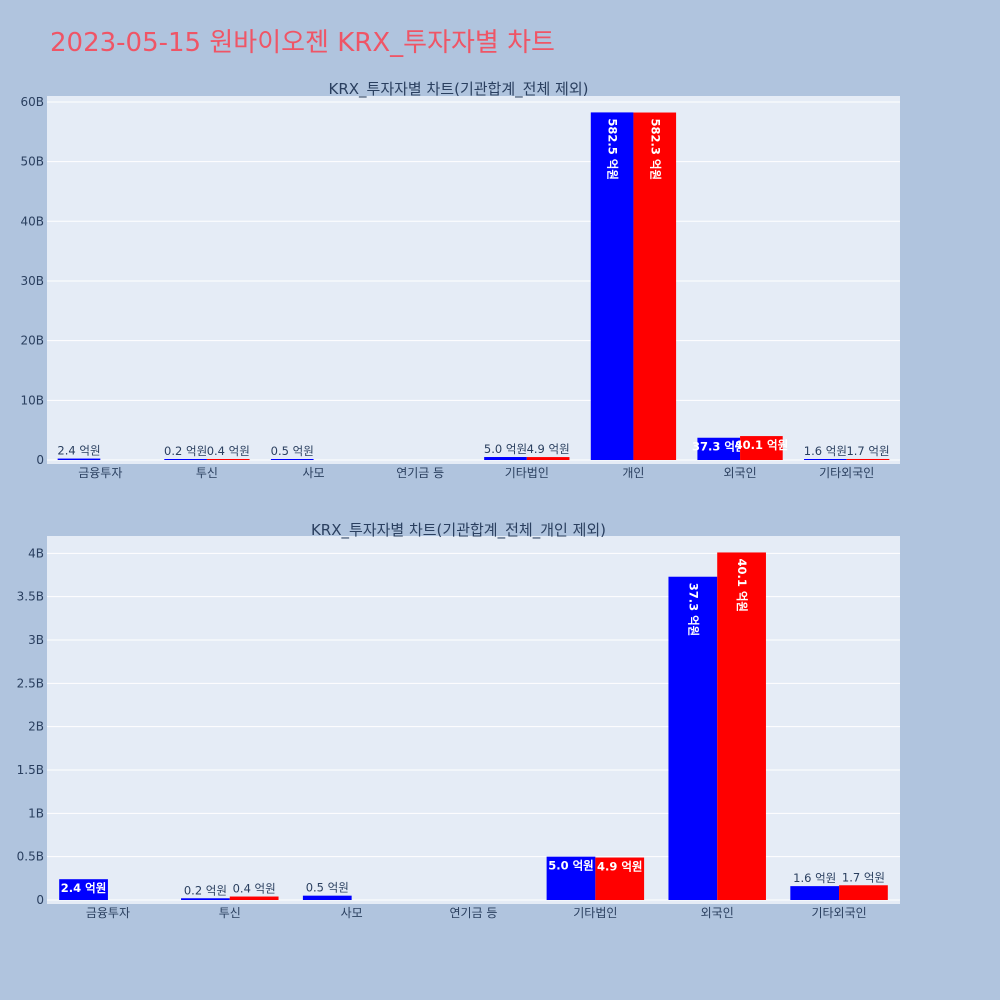 The image size is (1000, 1000). What do you see at coordinates (633, 473) in the screenshot?
I see `x-tick-label: 개인` at bounding box center [633, 473].